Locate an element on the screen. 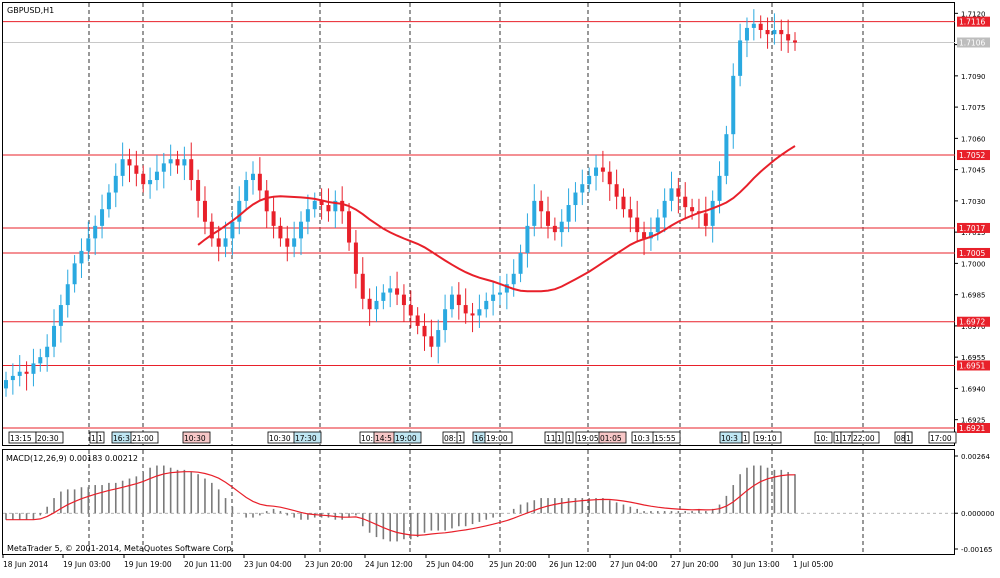 This screenshot has height=578, width=1000. time-tick: 30 Jun 13:00 is located at coordinates (756, 564).